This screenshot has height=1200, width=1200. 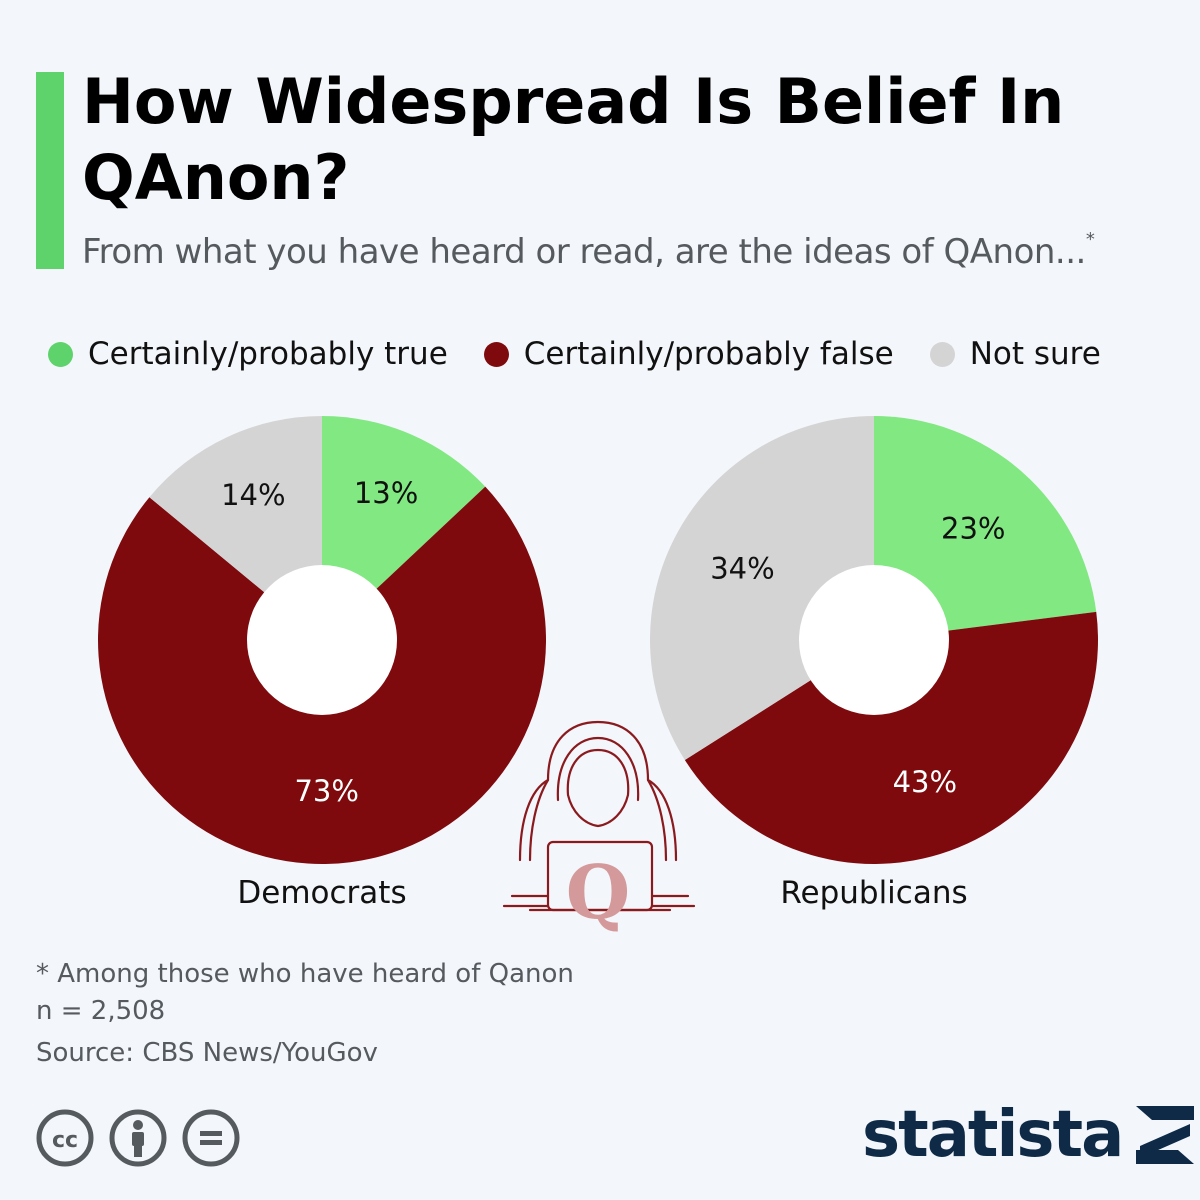 What do you see at coordinates (708, 354) in the screenshot?
I see `legend-label-false: Certainly/probably false` at bounding box center [708, 354].